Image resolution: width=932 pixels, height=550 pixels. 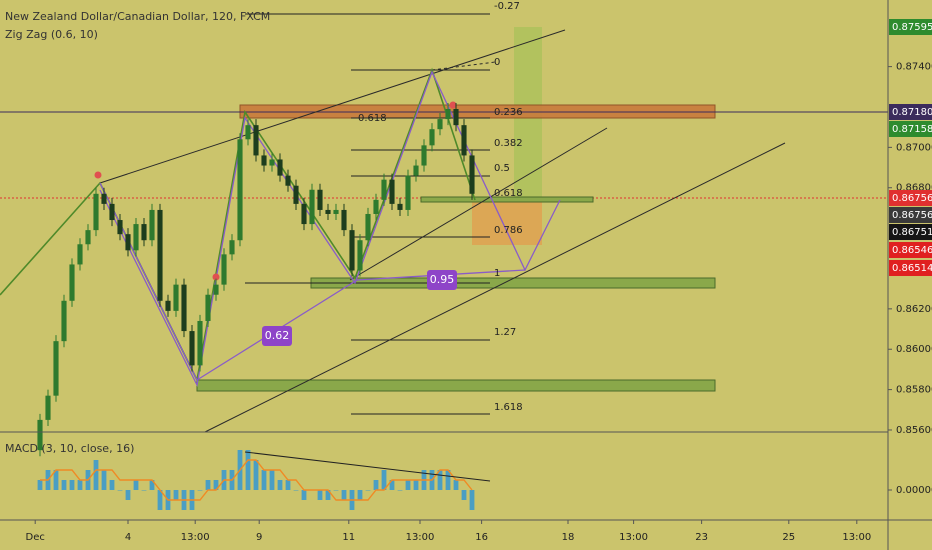 I want to click on ratio-badge-label: 0.62, so click(x=277, y=335).